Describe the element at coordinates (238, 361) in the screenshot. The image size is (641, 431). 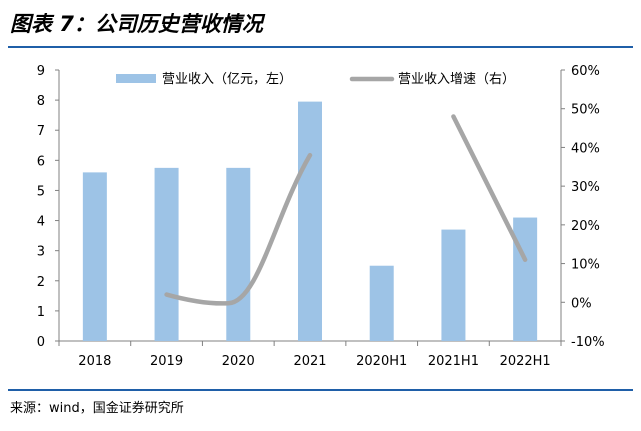
I see `x-tick-label: 2020` at that location.